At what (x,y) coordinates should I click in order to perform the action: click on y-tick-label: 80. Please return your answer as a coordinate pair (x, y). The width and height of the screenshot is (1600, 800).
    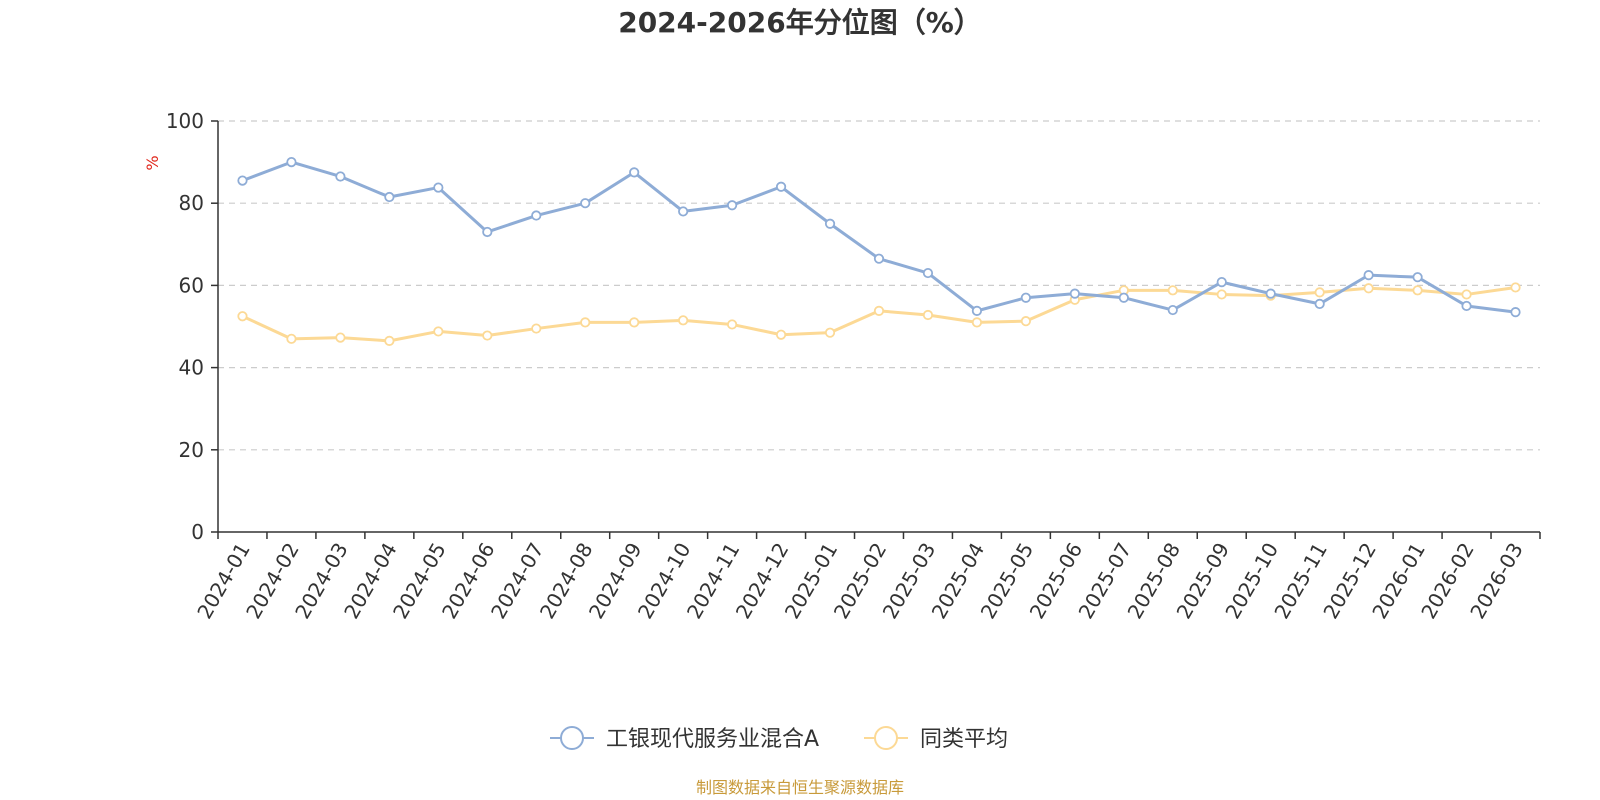
    Looking at the image, I should click on (191, 203).